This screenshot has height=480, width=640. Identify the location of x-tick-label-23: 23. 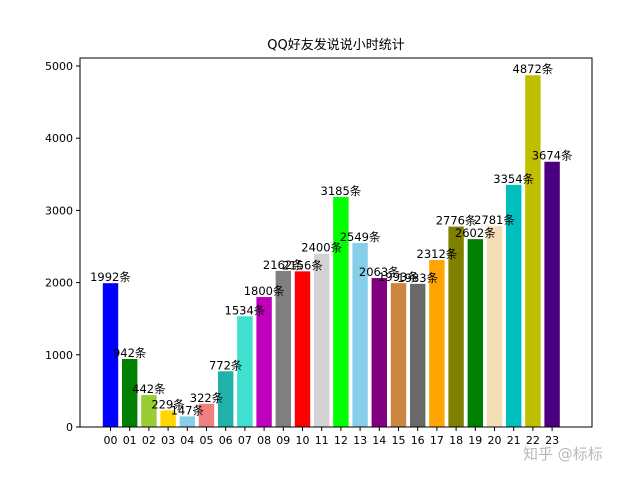
(552, 440).